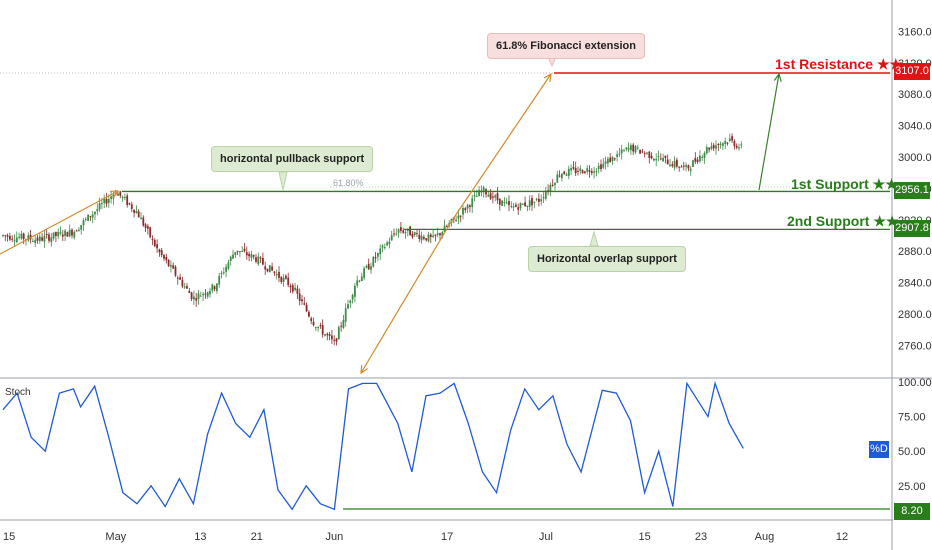  Describe the element at coordinates (915, 315) in the screenshot. I see `price-tick-label: 2800.0` at that location.